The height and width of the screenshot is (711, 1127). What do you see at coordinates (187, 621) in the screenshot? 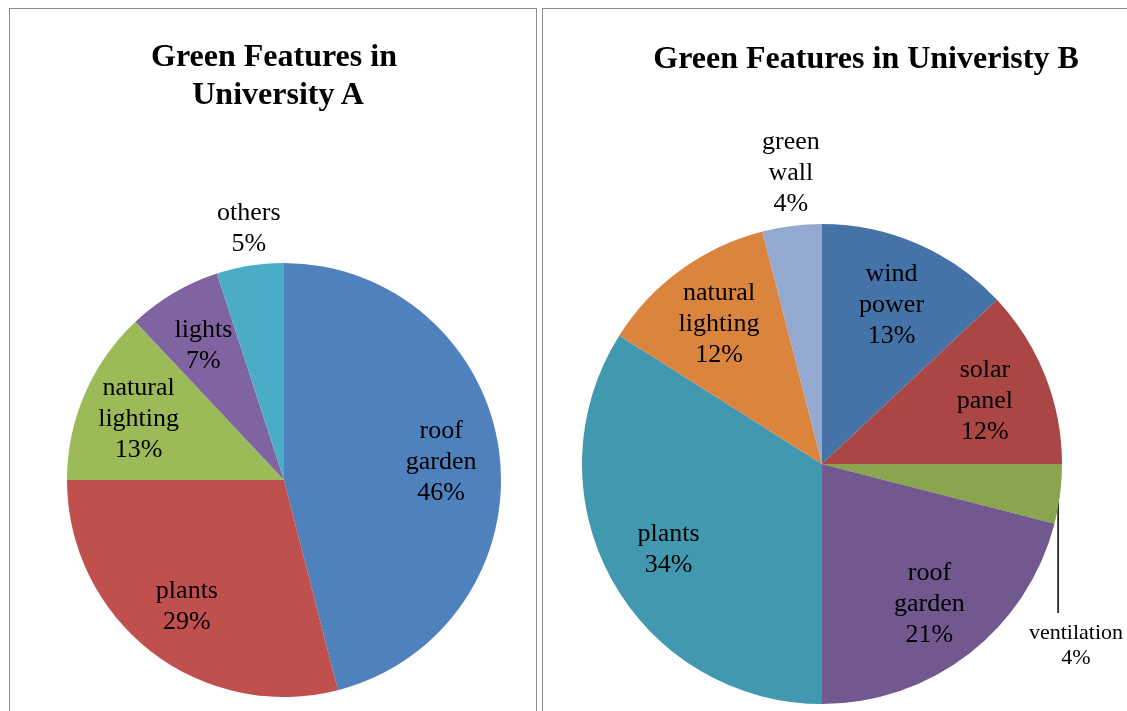
I see `data-label: 29%` at bounding box center [187, 621].